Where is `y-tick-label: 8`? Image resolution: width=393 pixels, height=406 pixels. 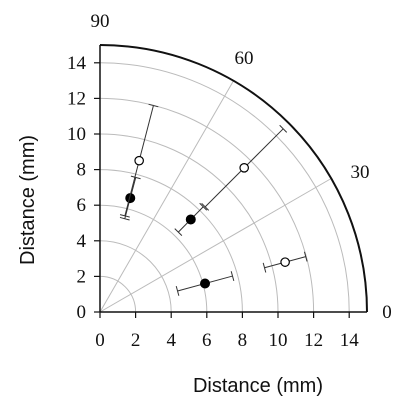 y-tick-label: 8 is located at coordinates (82, 170).